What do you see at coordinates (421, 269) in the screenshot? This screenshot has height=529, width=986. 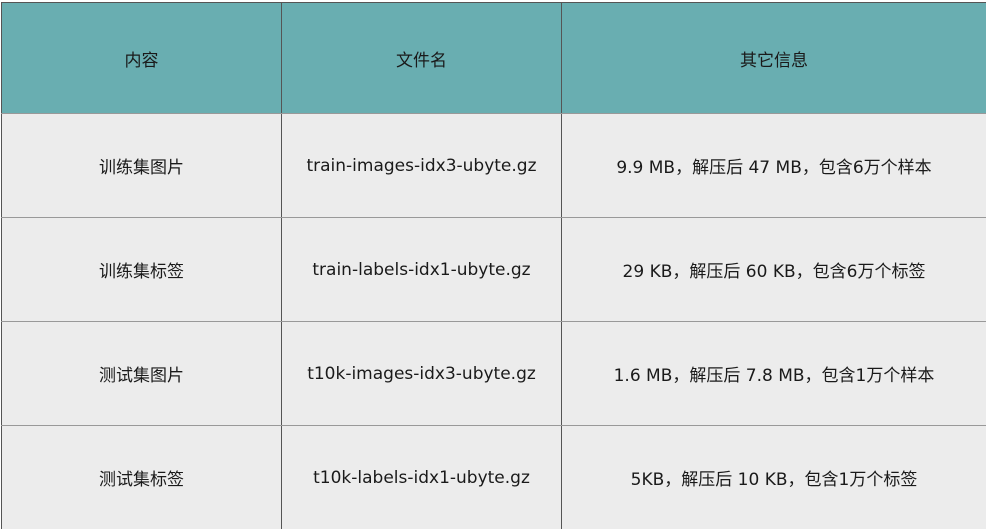 I see `cell-filename: train-labels-idx1-ubyte.gz` at bounding box center [421, 269].